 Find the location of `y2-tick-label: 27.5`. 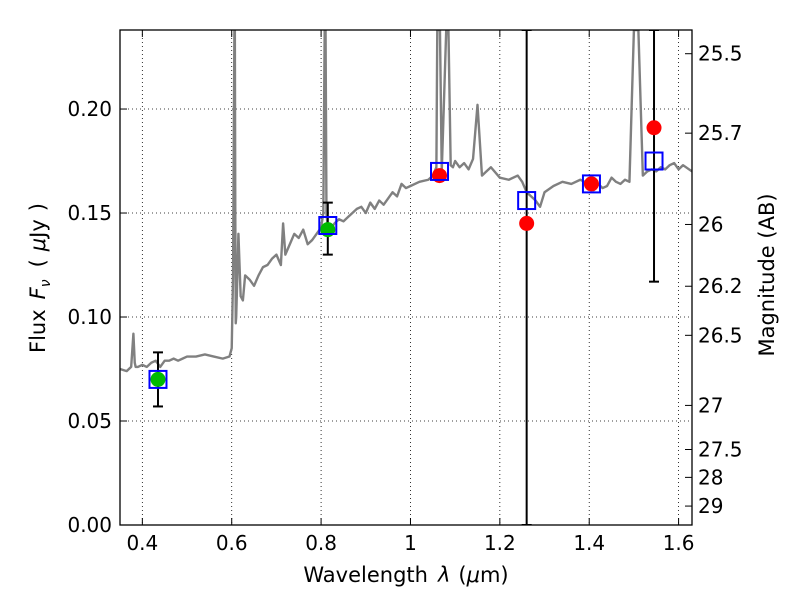

y2-tick-label: 27.5 is located at coordinates (720, 450).